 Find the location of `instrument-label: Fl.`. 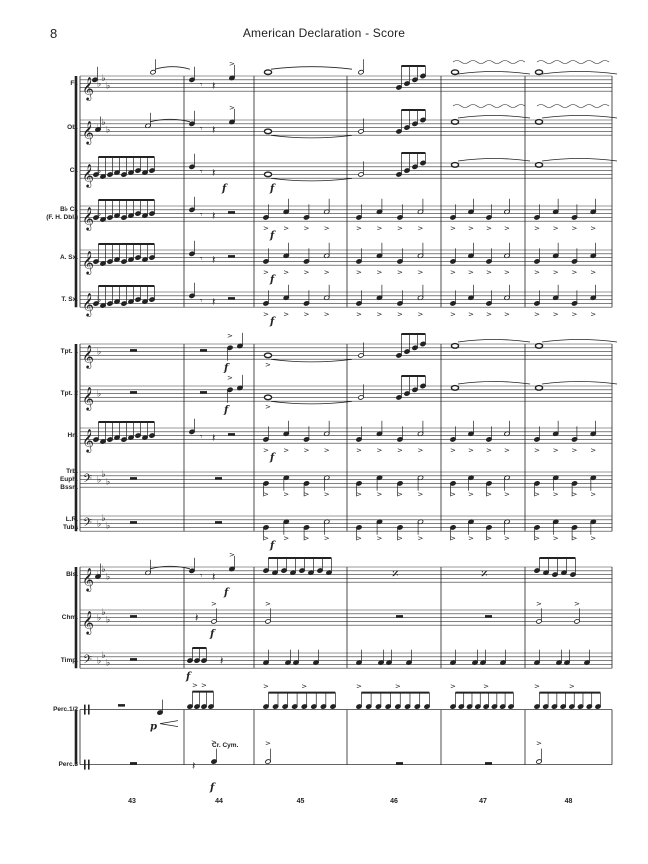

instrument-label: Fl. is located at coordinates (74, 83).